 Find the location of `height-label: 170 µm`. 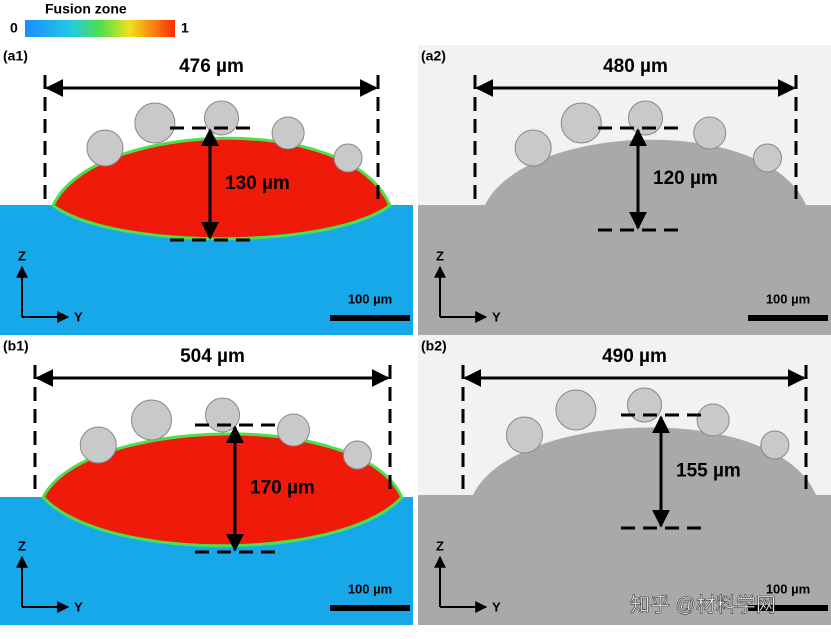

height-label: 170 µm is located at coordinates (282, 488).